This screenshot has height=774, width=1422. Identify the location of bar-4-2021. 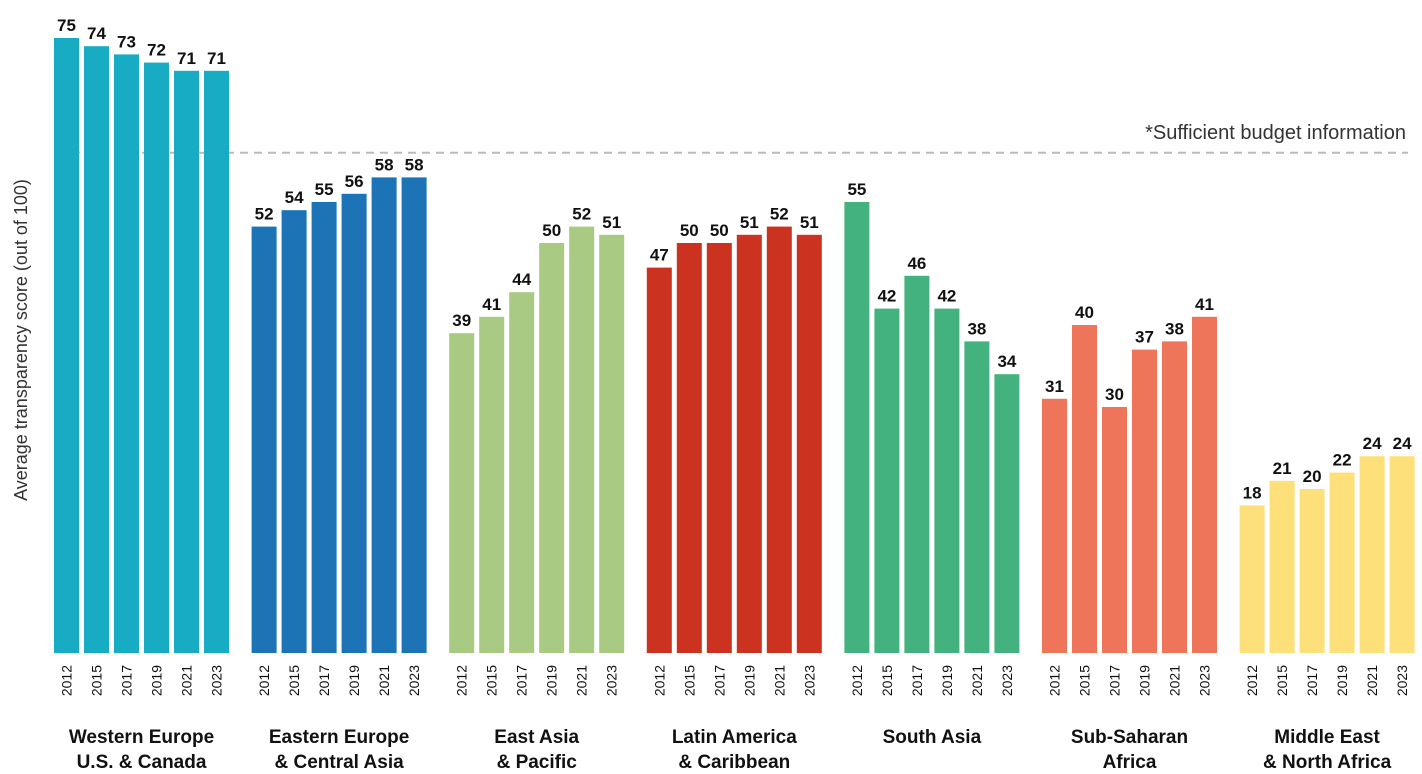
(977, 497).